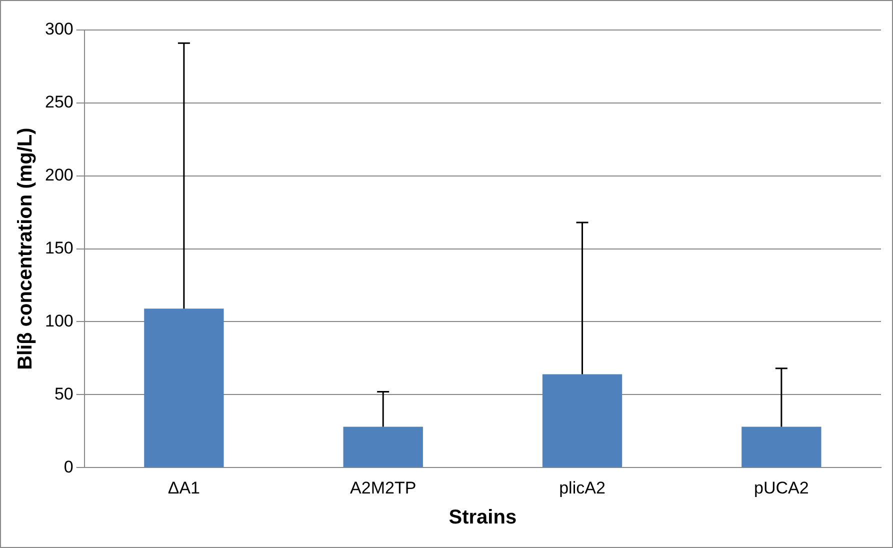 The width and height of the screenshot is (893, 548). Describe the element at coordinates (25, 249) in the screenshot. I see `y-axis-title: Bliβ concentration (mg/L)` at that location.